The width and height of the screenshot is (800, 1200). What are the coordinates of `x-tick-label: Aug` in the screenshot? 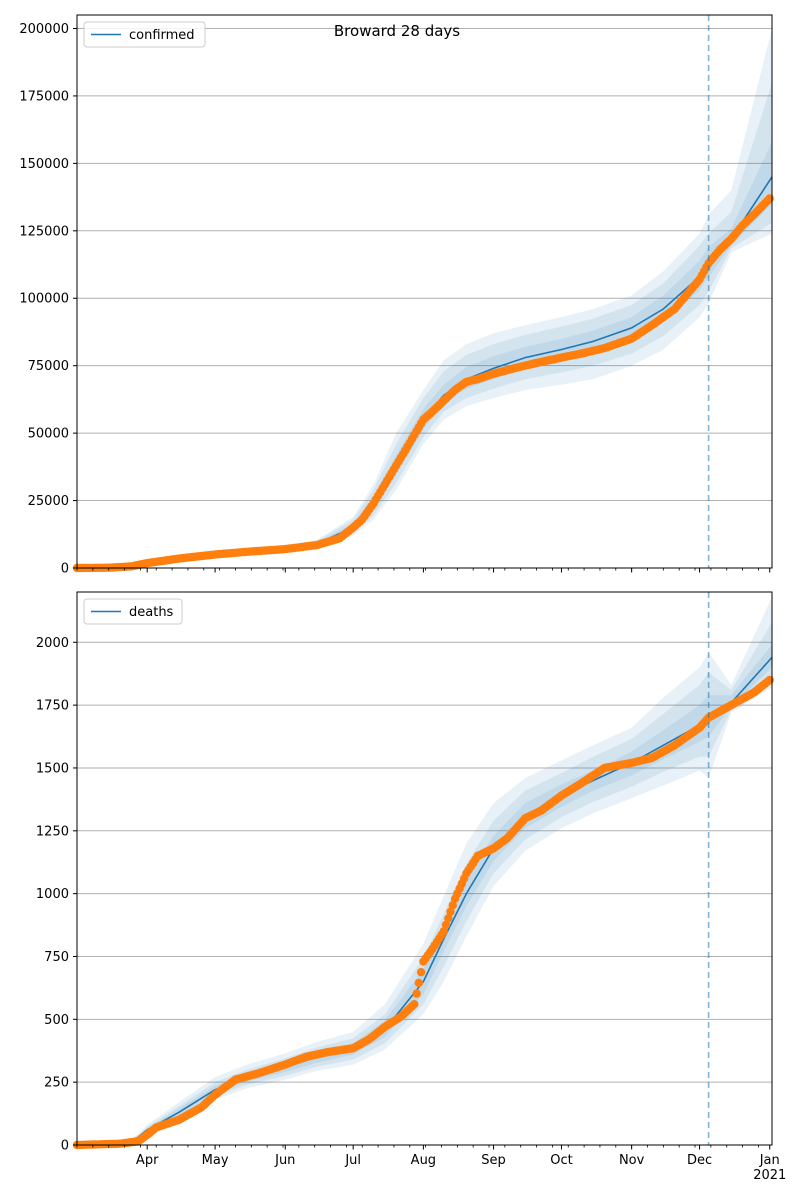 It's located at (423, 1160).